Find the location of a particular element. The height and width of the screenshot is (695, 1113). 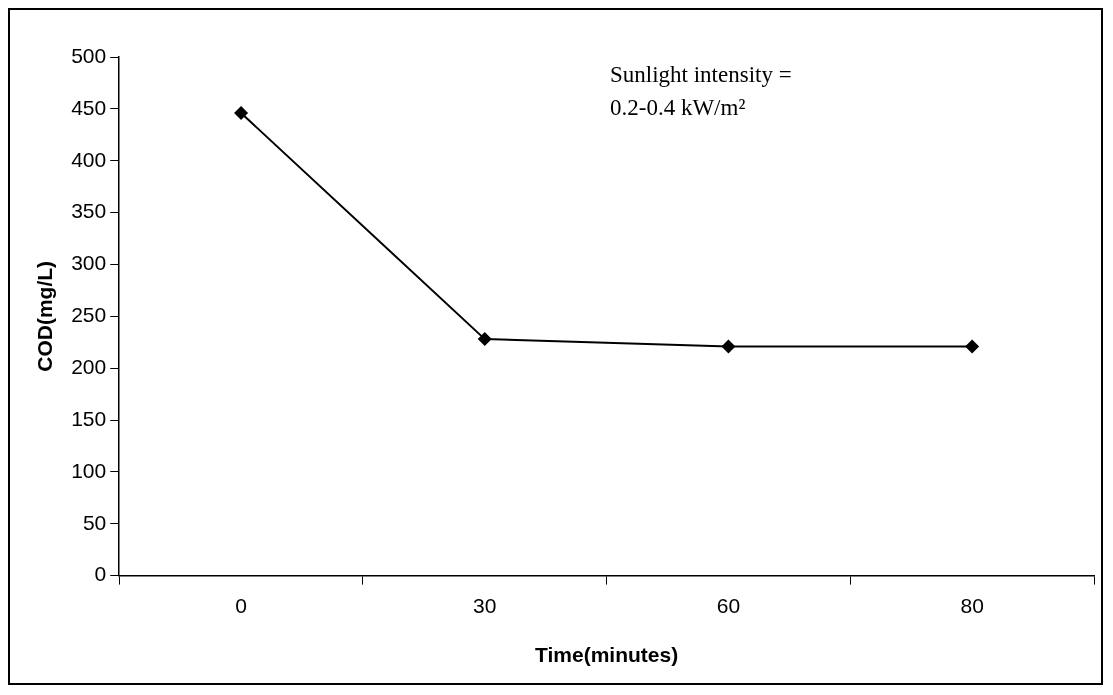

y-tick-label: 150 is located at coordinates (89, 418).